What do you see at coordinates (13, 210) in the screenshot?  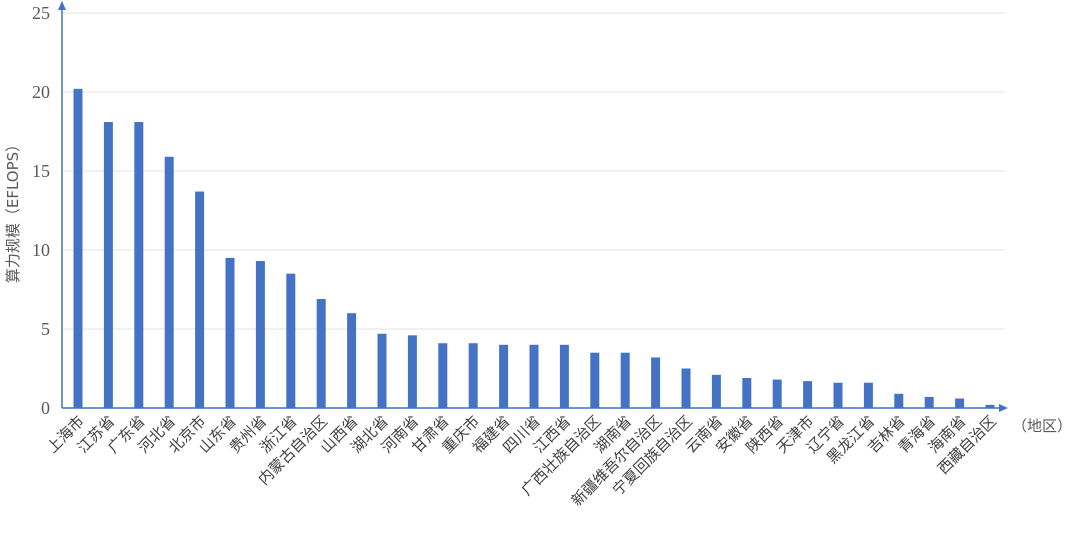 I see `y-axis-title: 算力规模（EFLOPS）` at bounding box center [13, 210].